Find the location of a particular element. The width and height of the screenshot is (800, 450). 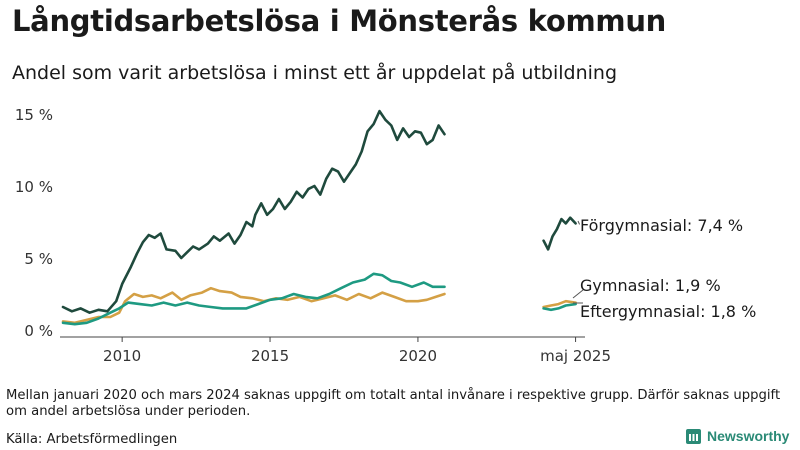

x-tick-label: maj 2025 is located at coordinates (575, 356).